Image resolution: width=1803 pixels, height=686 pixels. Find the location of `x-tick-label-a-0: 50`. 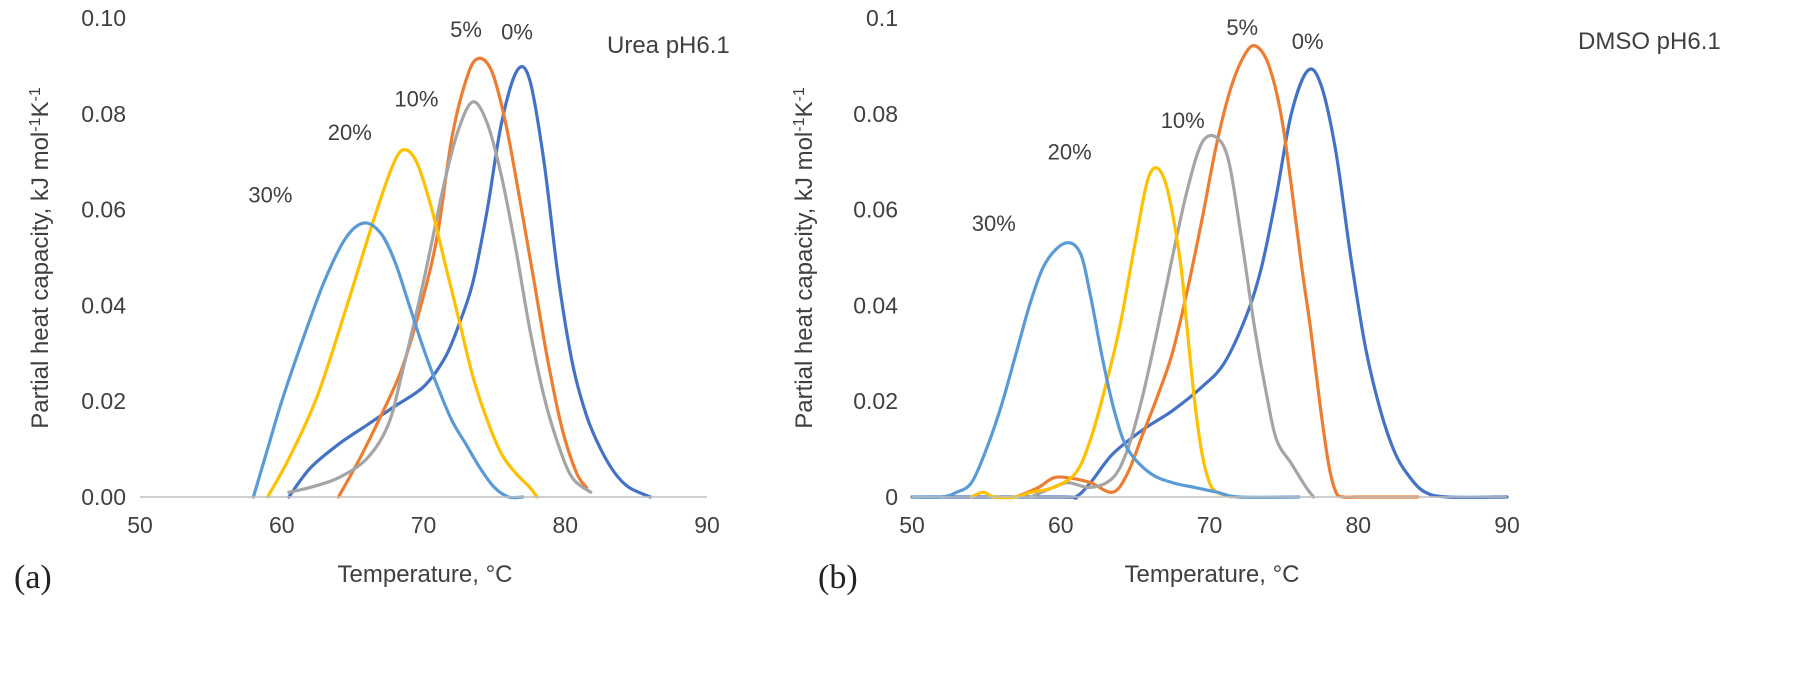

x-tick-label-a-0: 50 is located at coordinates (140, 525).